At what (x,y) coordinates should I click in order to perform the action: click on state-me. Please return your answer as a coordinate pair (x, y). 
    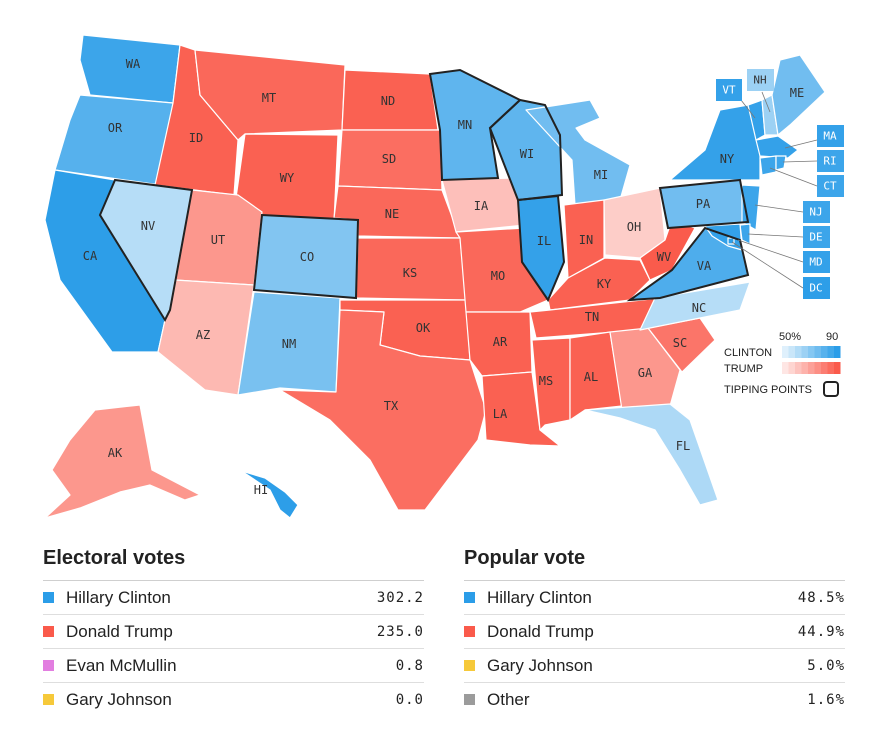
    Looking at the image, I should click on (798, 95).